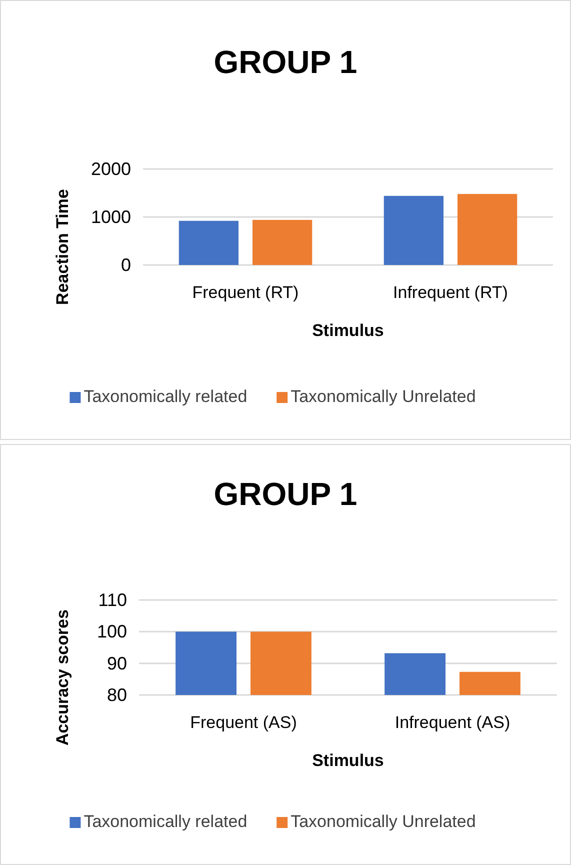 This screenshot has width=571, height=865. Describe the element at coordinates (125, 265) in the screenshot. I see `y-tick-label: 0` at that location.